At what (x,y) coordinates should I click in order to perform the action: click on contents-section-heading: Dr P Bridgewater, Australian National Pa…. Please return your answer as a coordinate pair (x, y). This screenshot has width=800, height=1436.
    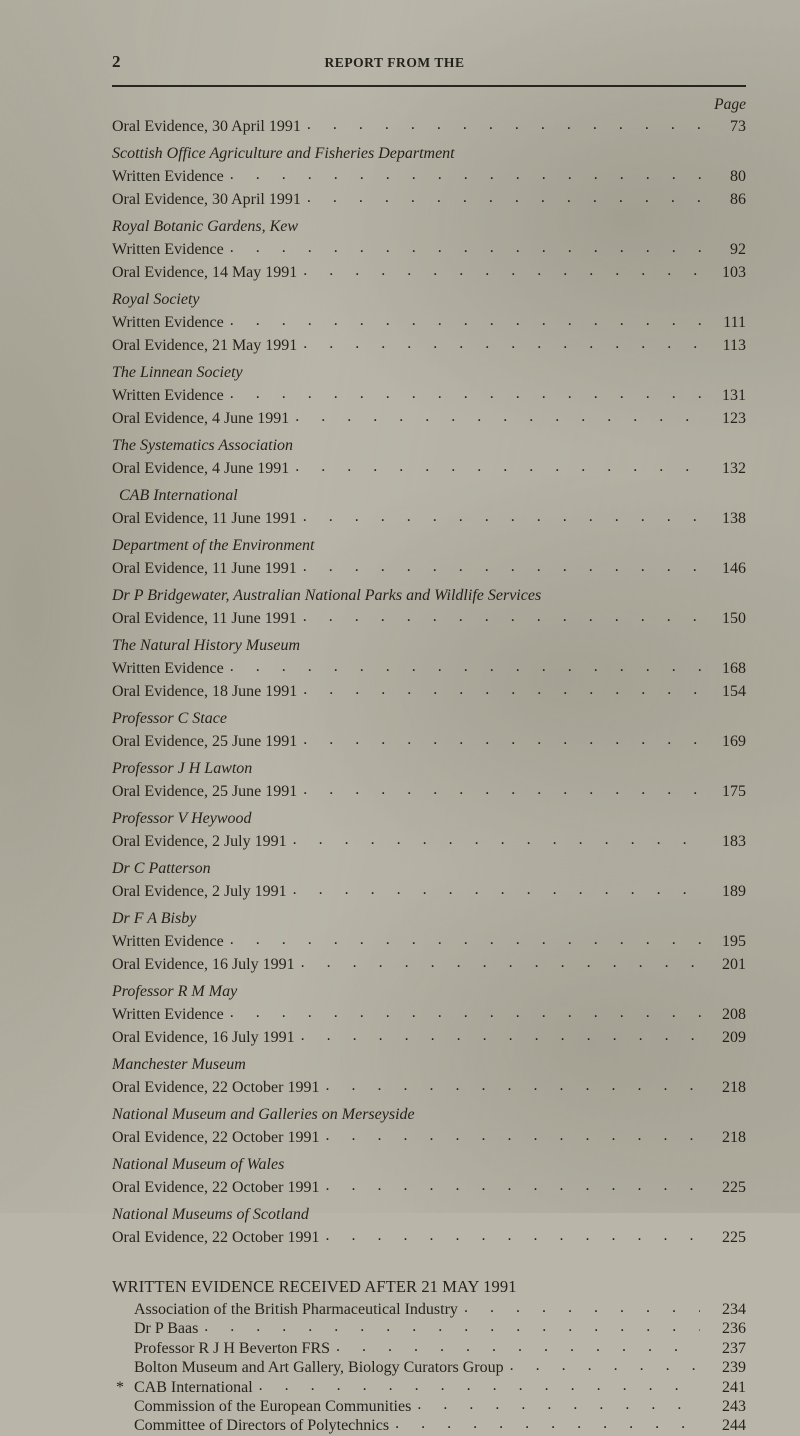
    Looking at the image, I should click on (327, 595).